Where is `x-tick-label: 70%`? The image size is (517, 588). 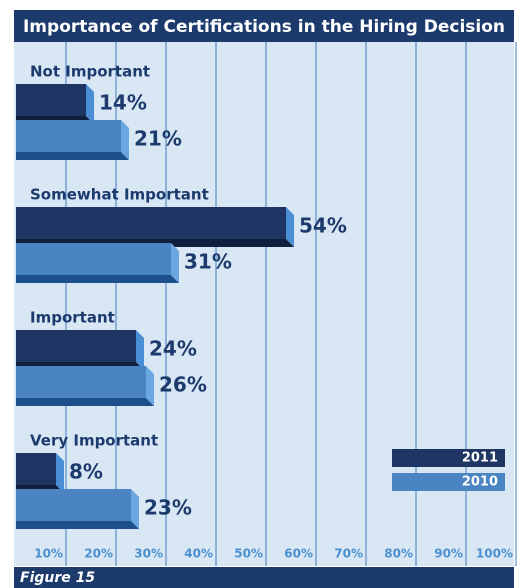 x-tick-label: 70% is located at coordinates (348, 554).